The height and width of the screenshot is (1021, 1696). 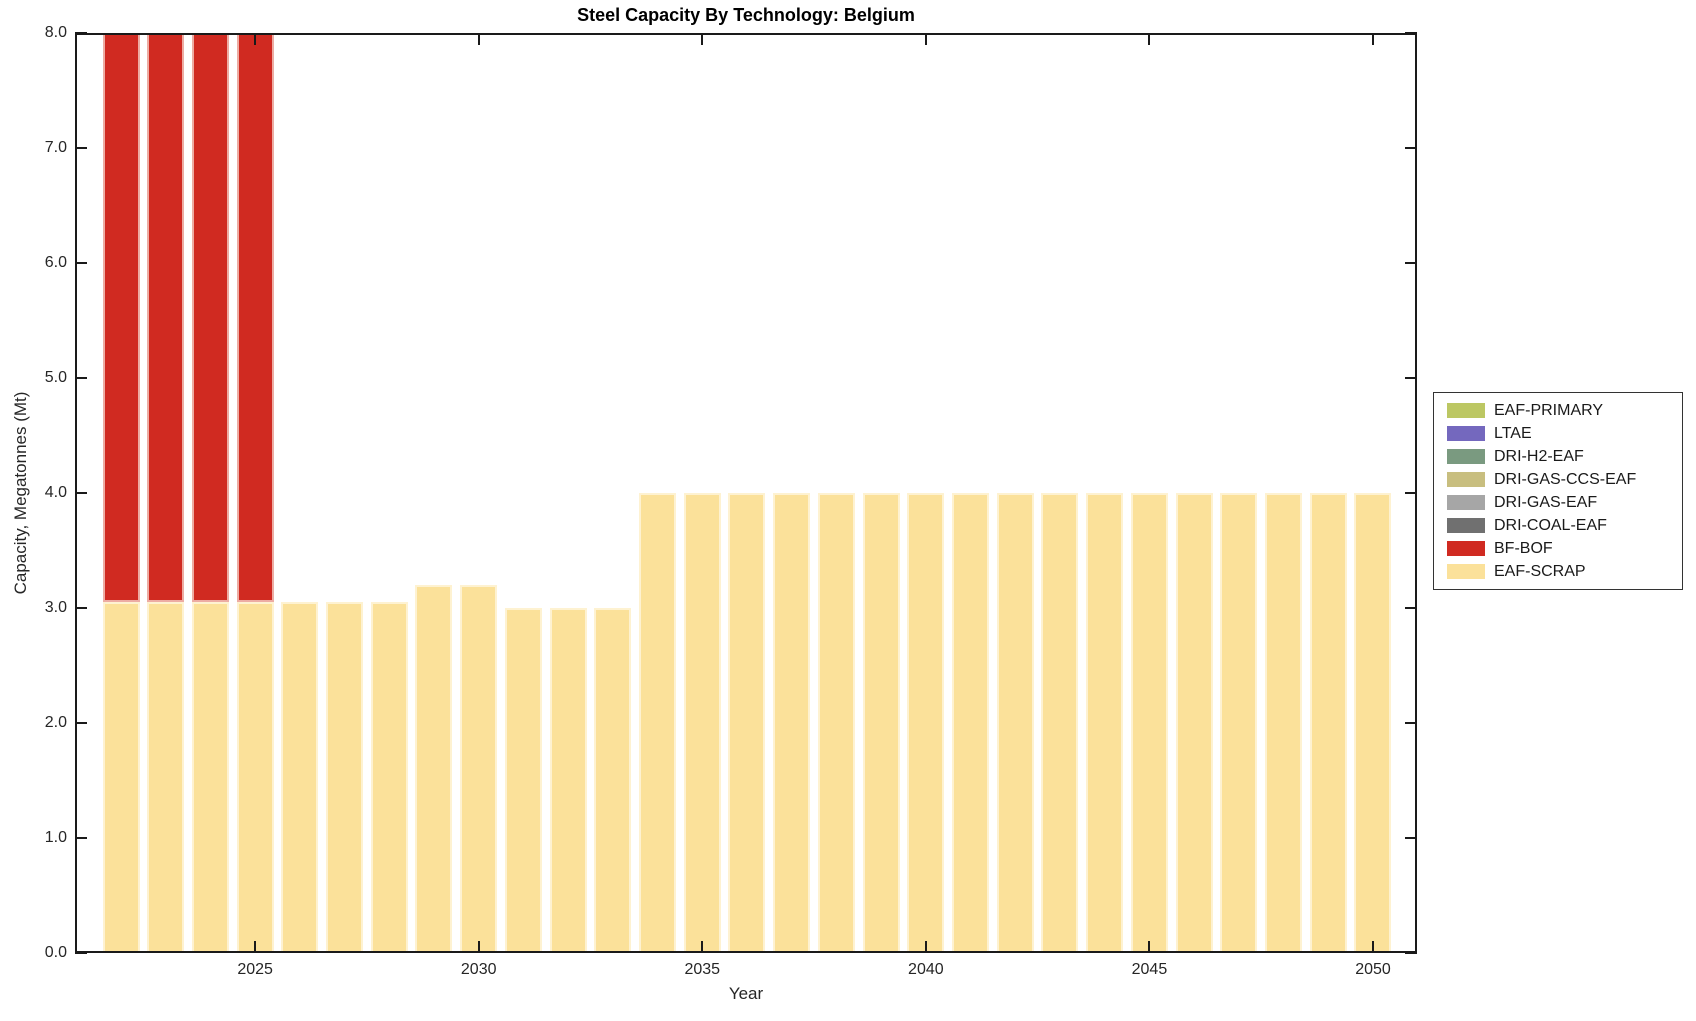 What do you see at coordinates (55, 492) in the screenshot?
I see `y-tick-label: 4.0` at bounding box center [55, 492].